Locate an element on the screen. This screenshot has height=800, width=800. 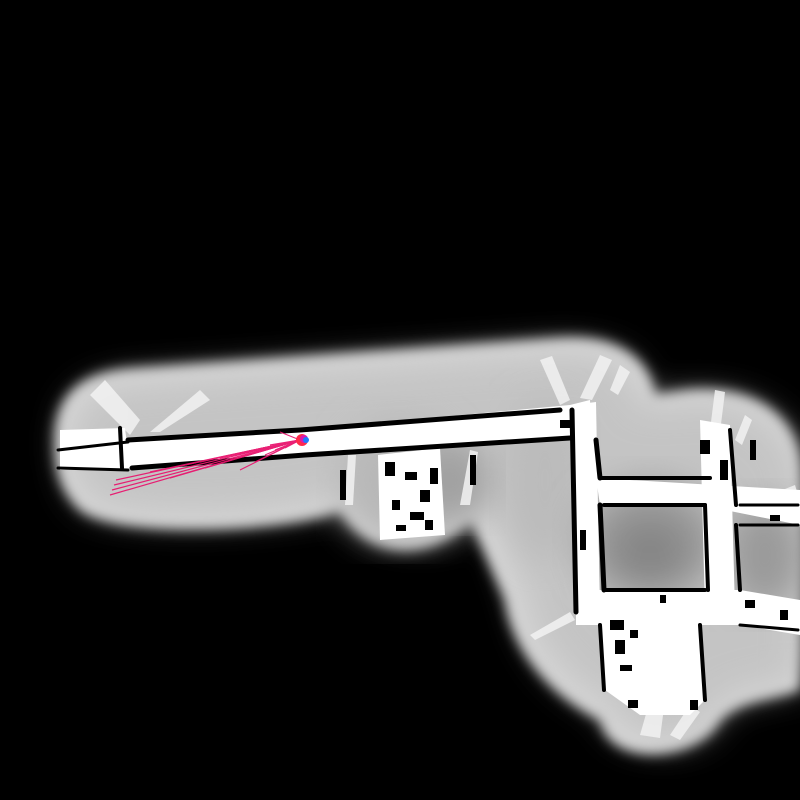
obstacles is located at coordinates (411, 494).